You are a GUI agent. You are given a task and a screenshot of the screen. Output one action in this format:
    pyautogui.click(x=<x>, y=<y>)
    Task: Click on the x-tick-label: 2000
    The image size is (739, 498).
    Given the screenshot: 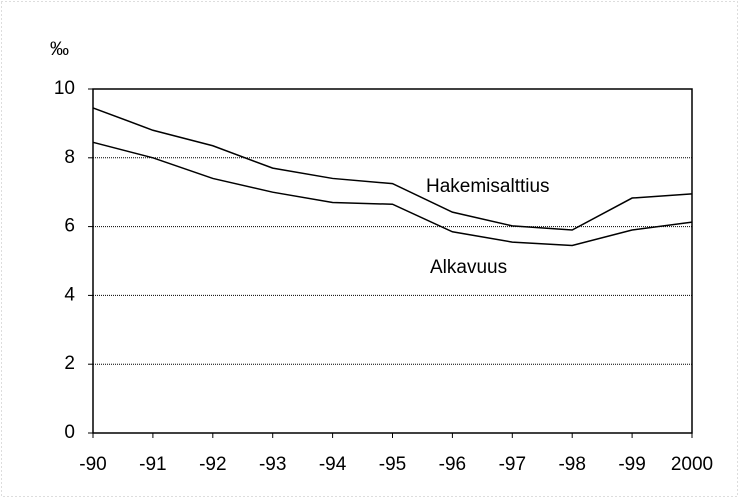 What is the action you would take?
    pyautogui.click(x=692, y=464)
    